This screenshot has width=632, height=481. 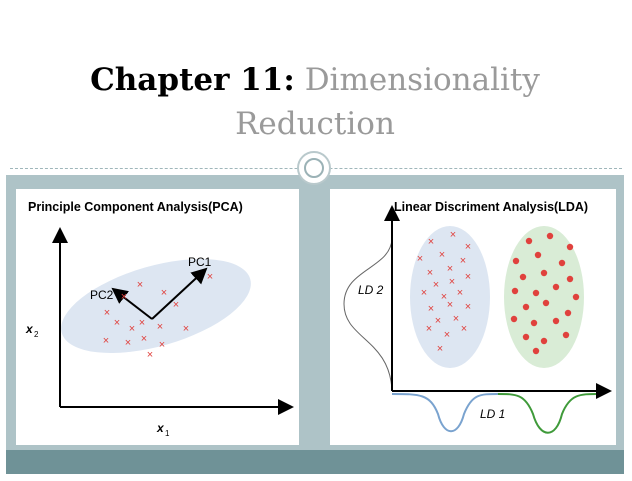 What do you see at coordinates (371, 290) in the screenshot?
I see `ld2-label: LD 2` at bounding box center [371, 290].